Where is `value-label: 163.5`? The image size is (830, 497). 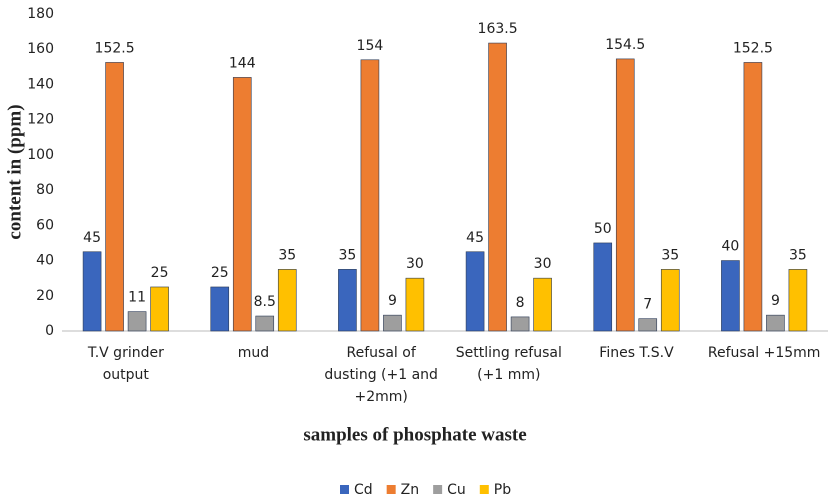 value-label: 163.5 is located at coordinates (498, 29).